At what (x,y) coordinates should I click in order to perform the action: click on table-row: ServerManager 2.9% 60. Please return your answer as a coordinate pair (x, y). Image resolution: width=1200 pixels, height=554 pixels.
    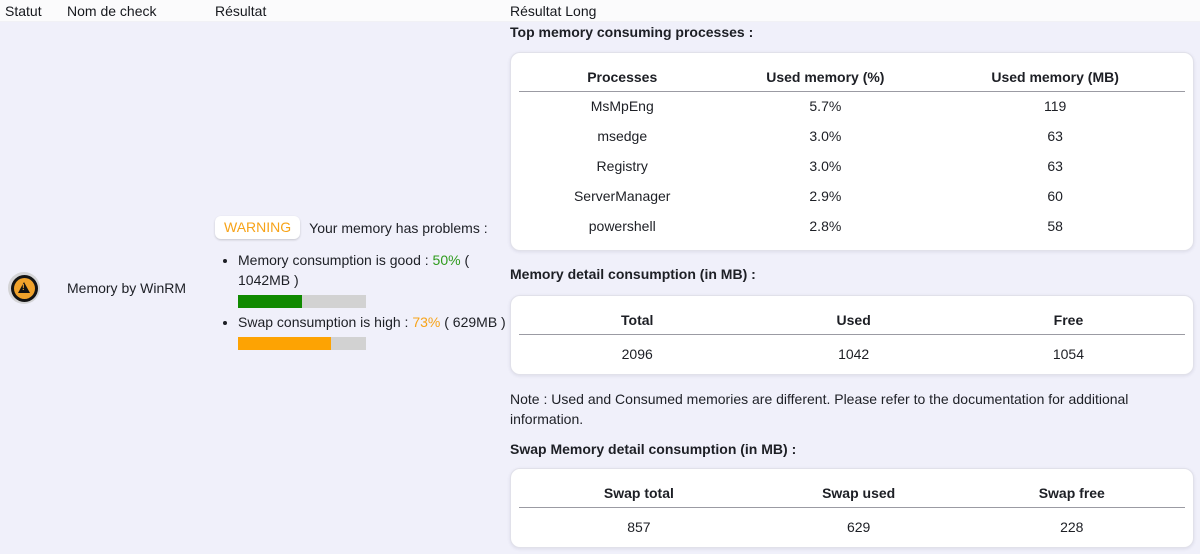
    Looking at the image, I should click on (852, 196).